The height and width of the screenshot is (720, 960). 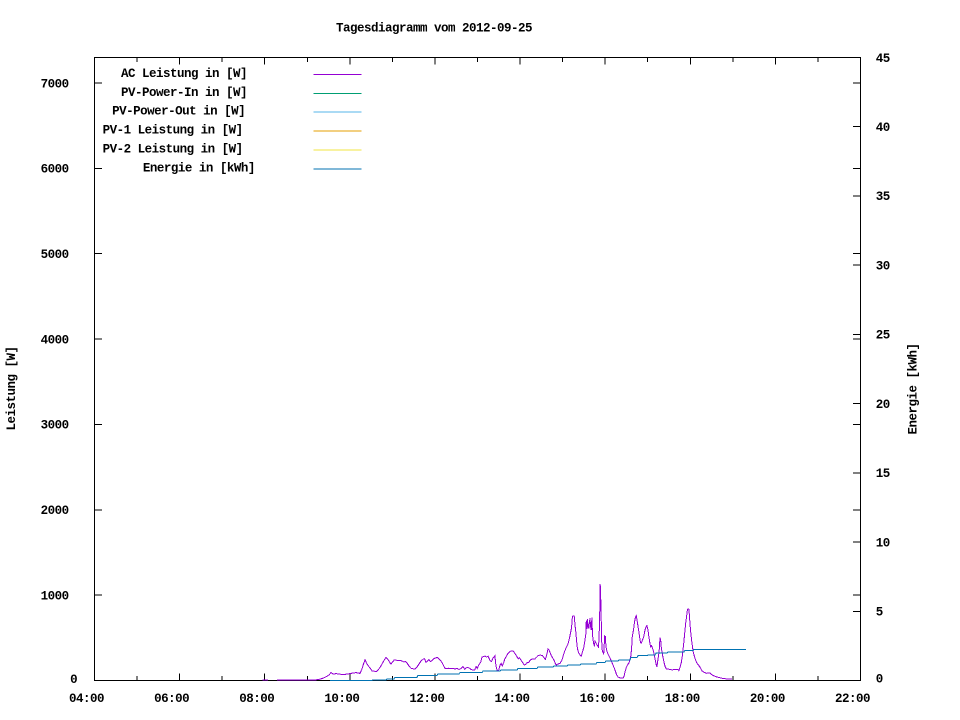 I want to click on svg-text: 16:00, so click(x=597, y=699).